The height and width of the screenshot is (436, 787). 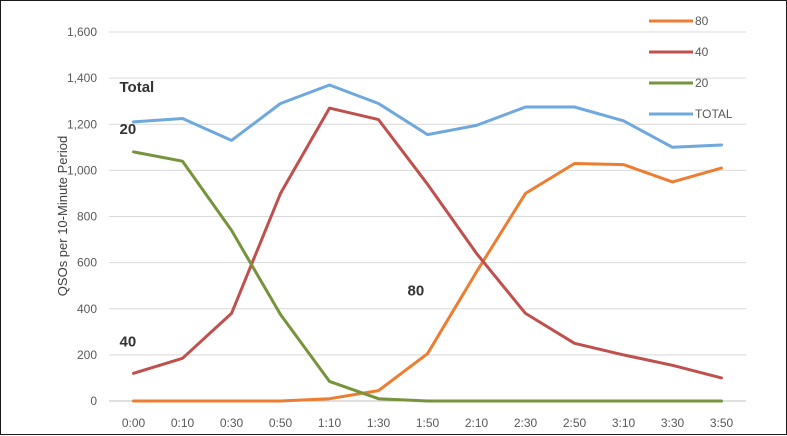 I want to click on annotation-label: 80, so click(x=416, y=291).